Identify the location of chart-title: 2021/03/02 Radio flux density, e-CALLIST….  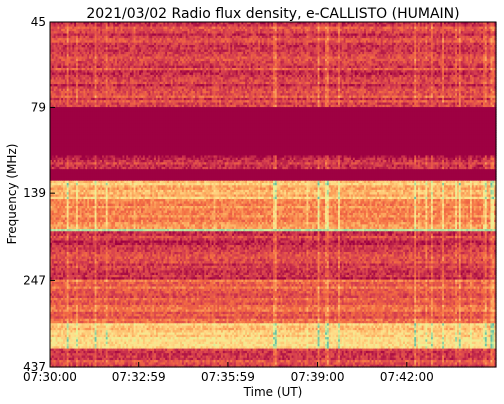
(272, 14).